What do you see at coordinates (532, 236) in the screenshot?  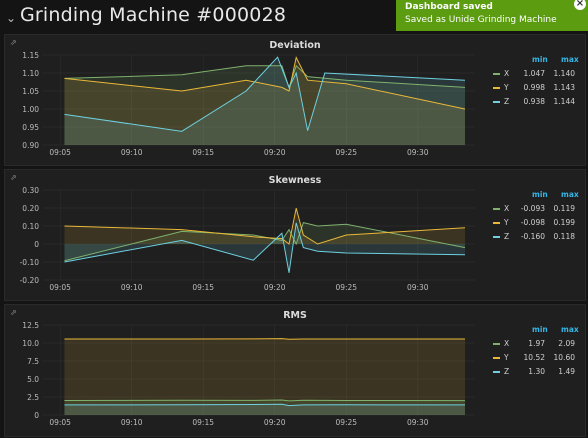 I see `legend-min-value: -0.160` at bounding box center [532, 236].